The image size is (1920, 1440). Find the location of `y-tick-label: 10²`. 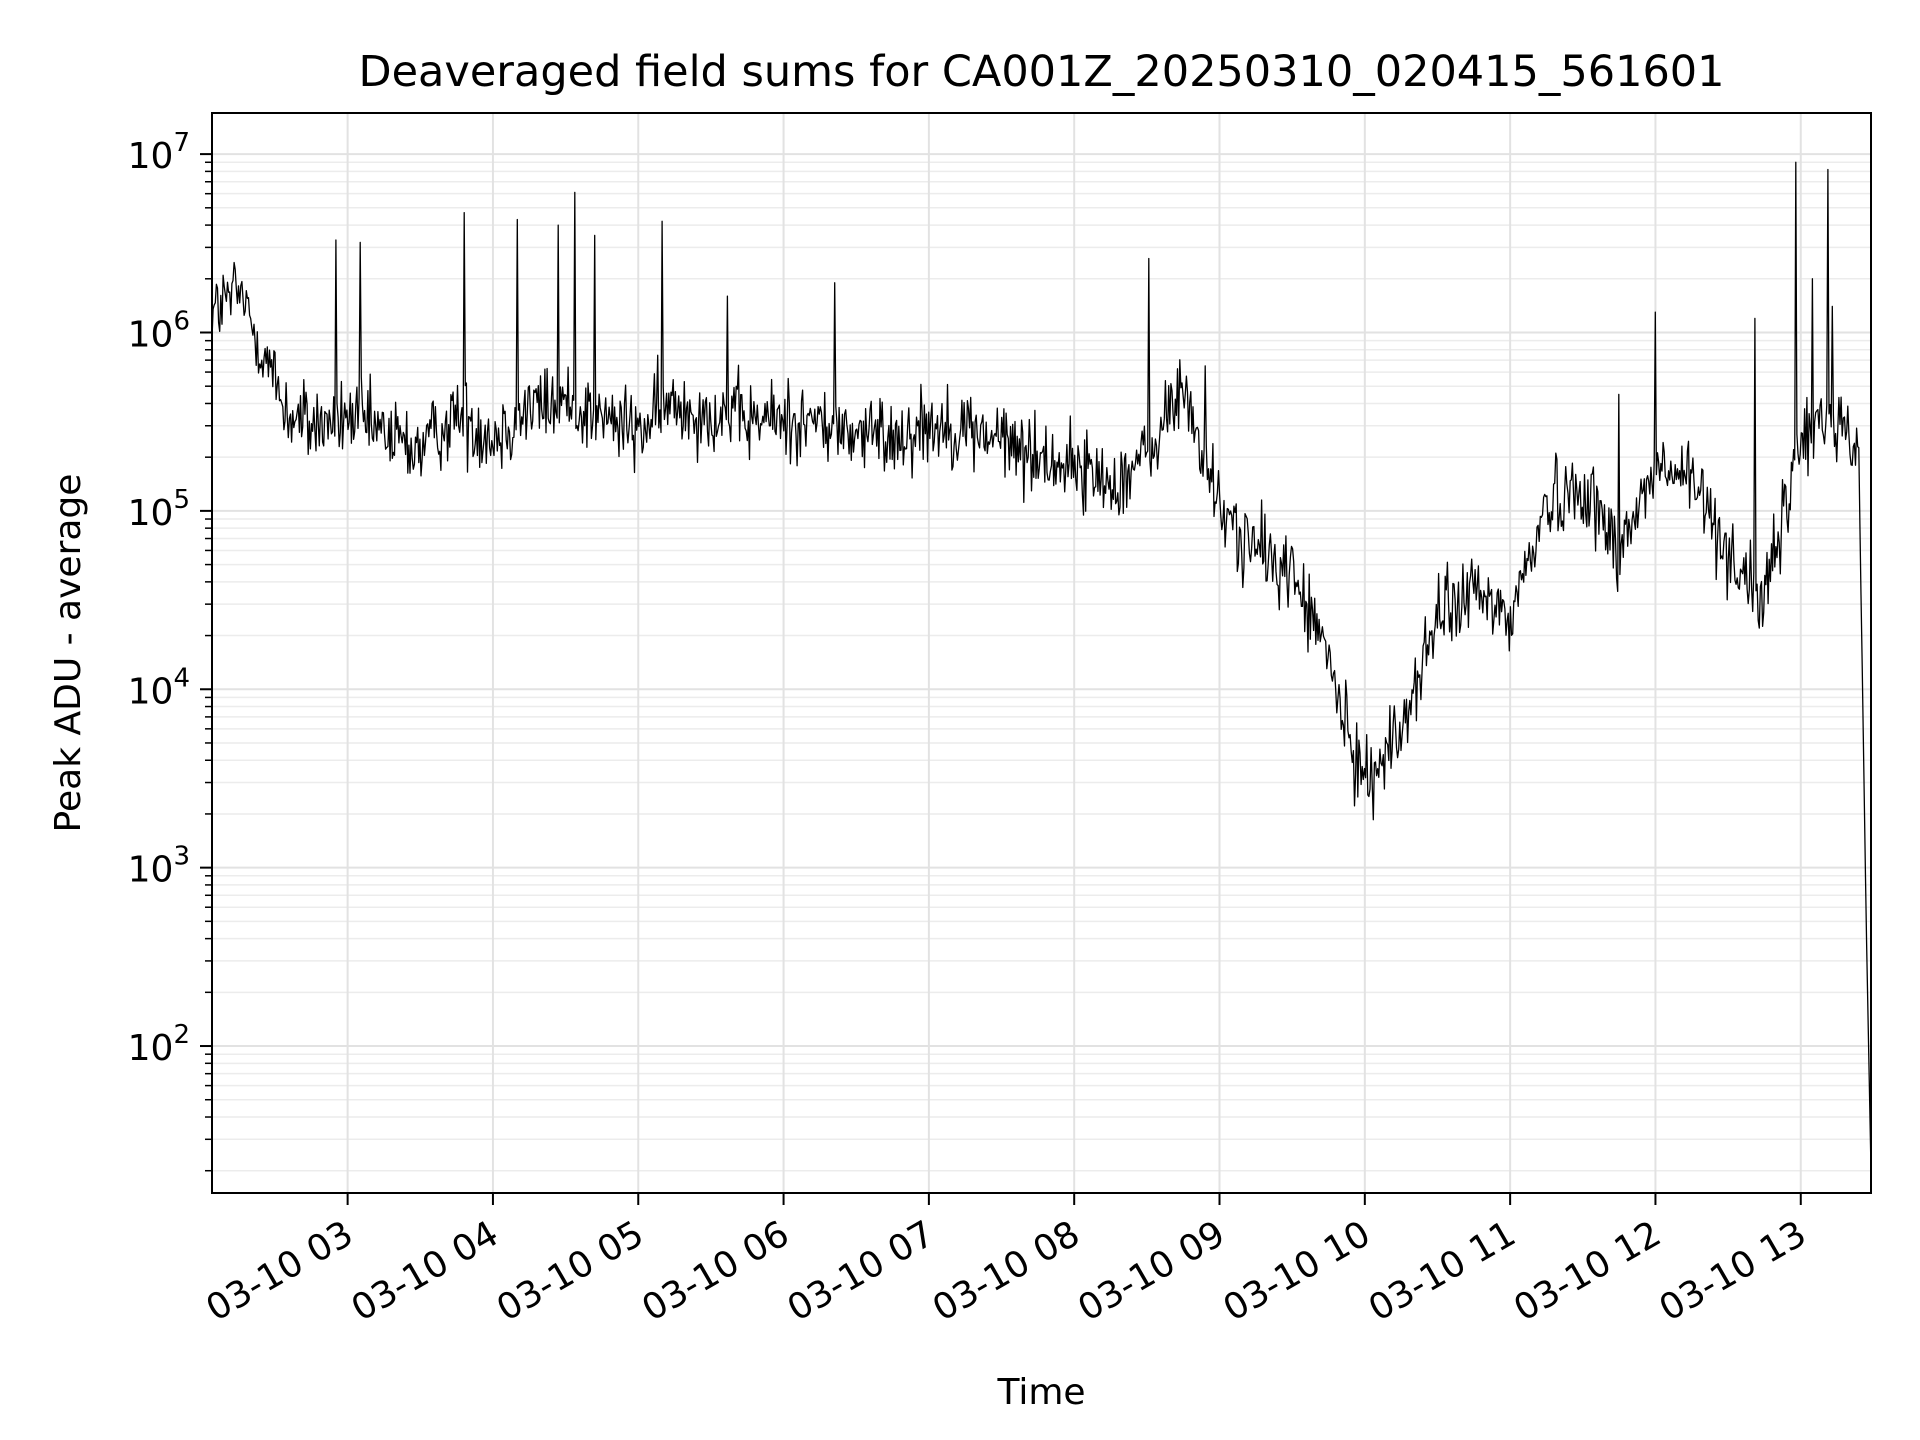

y-tick-label: 10² is located at coordinates (159, 1044).